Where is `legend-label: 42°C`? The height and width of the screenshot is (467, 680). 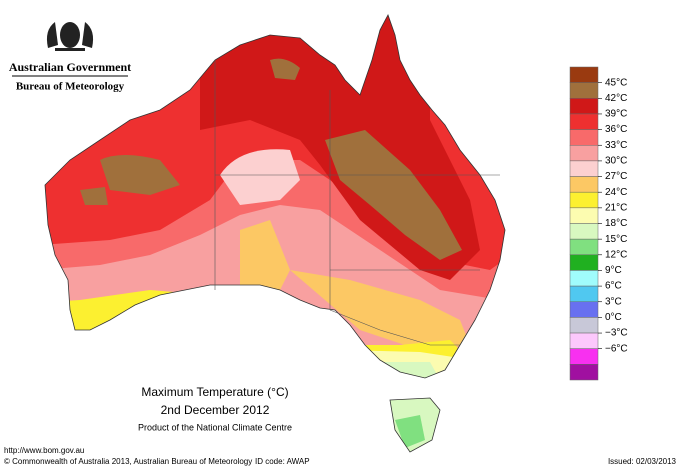 legend-label: 42°C is located at coordinates (616, 98).